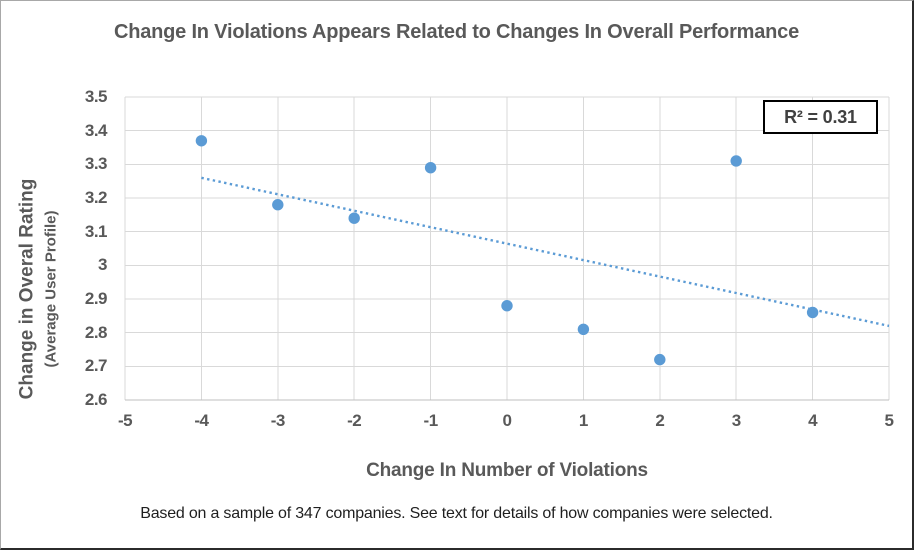 This screenshot has height=550, width=914. What do you see at coordinates (96, 231) in the screenshot?
I see `y-tick-label: 3.1` at bounding box center [96, 231].